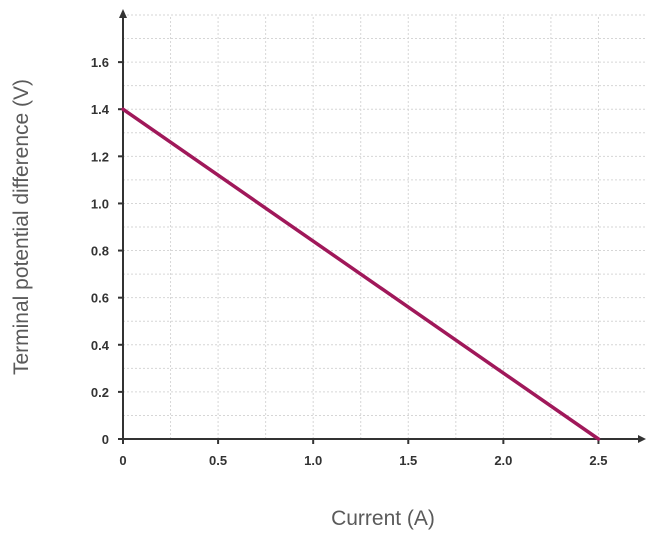 This screenshot has height=537, width=646. Describe the element at coordinates (503, 460) in the screenshot. I see `x-tick-label: 2.0` at that location.